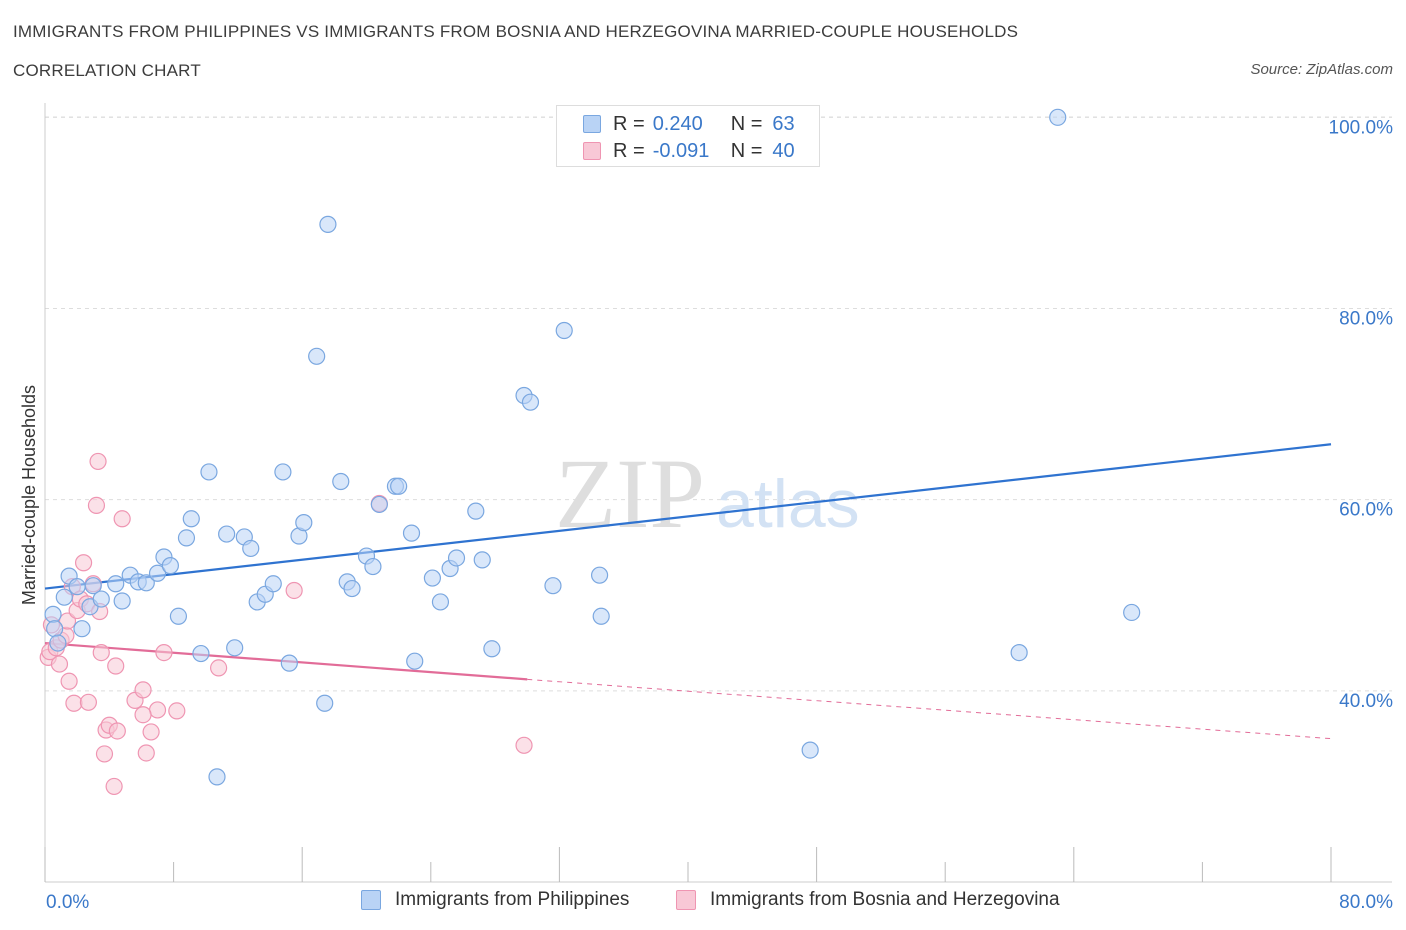 Image resolution: width=1406 pixels, height=930 pixels. I want to click on y-tick-label: 60.0%, so click(1366, 510).